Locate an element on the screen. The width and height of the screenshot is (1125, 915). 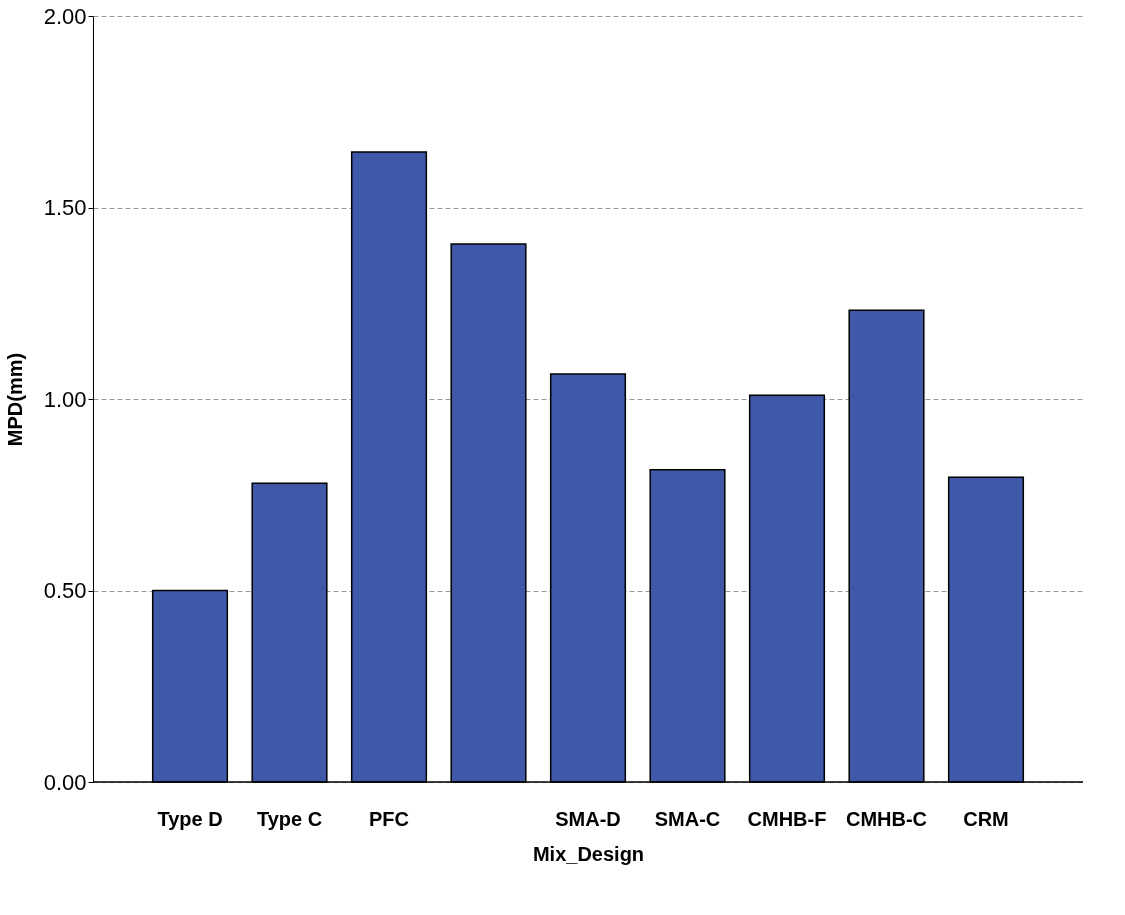
y-tick-label: 1.50 is located at coordinates (65, 207).